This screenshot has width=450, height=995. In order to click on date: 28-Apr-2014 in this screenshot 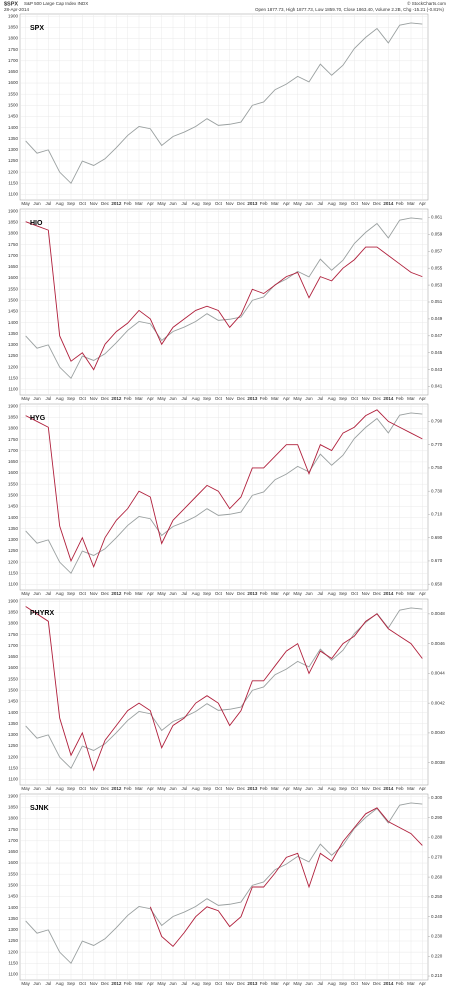, I will do `click(17, 9)`.